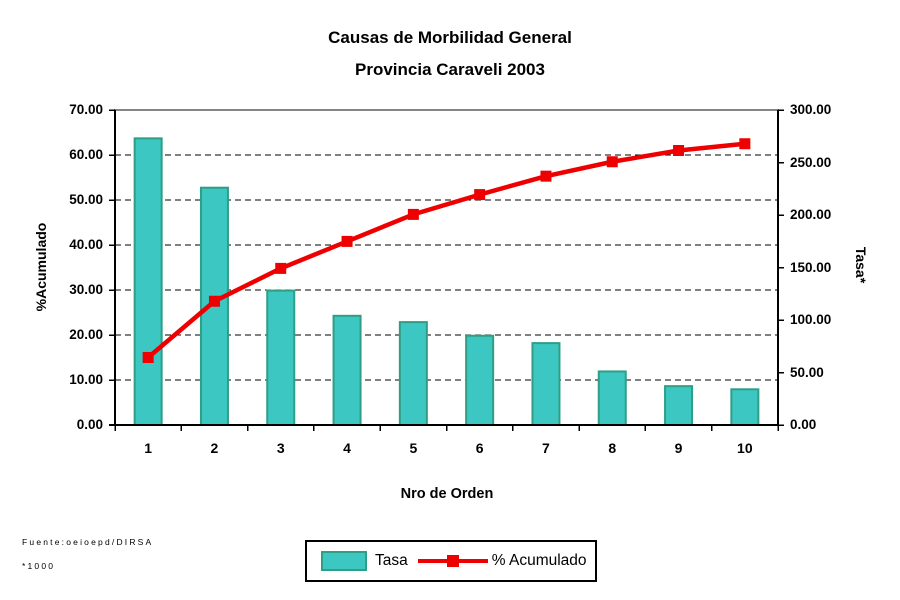 The width and height of the screenshot is (900, 600). Describe the element at coordinates (88, 542) in the screenshot. I see `footnote-source: Fuente:oeioepd/DIRSA` at that location.